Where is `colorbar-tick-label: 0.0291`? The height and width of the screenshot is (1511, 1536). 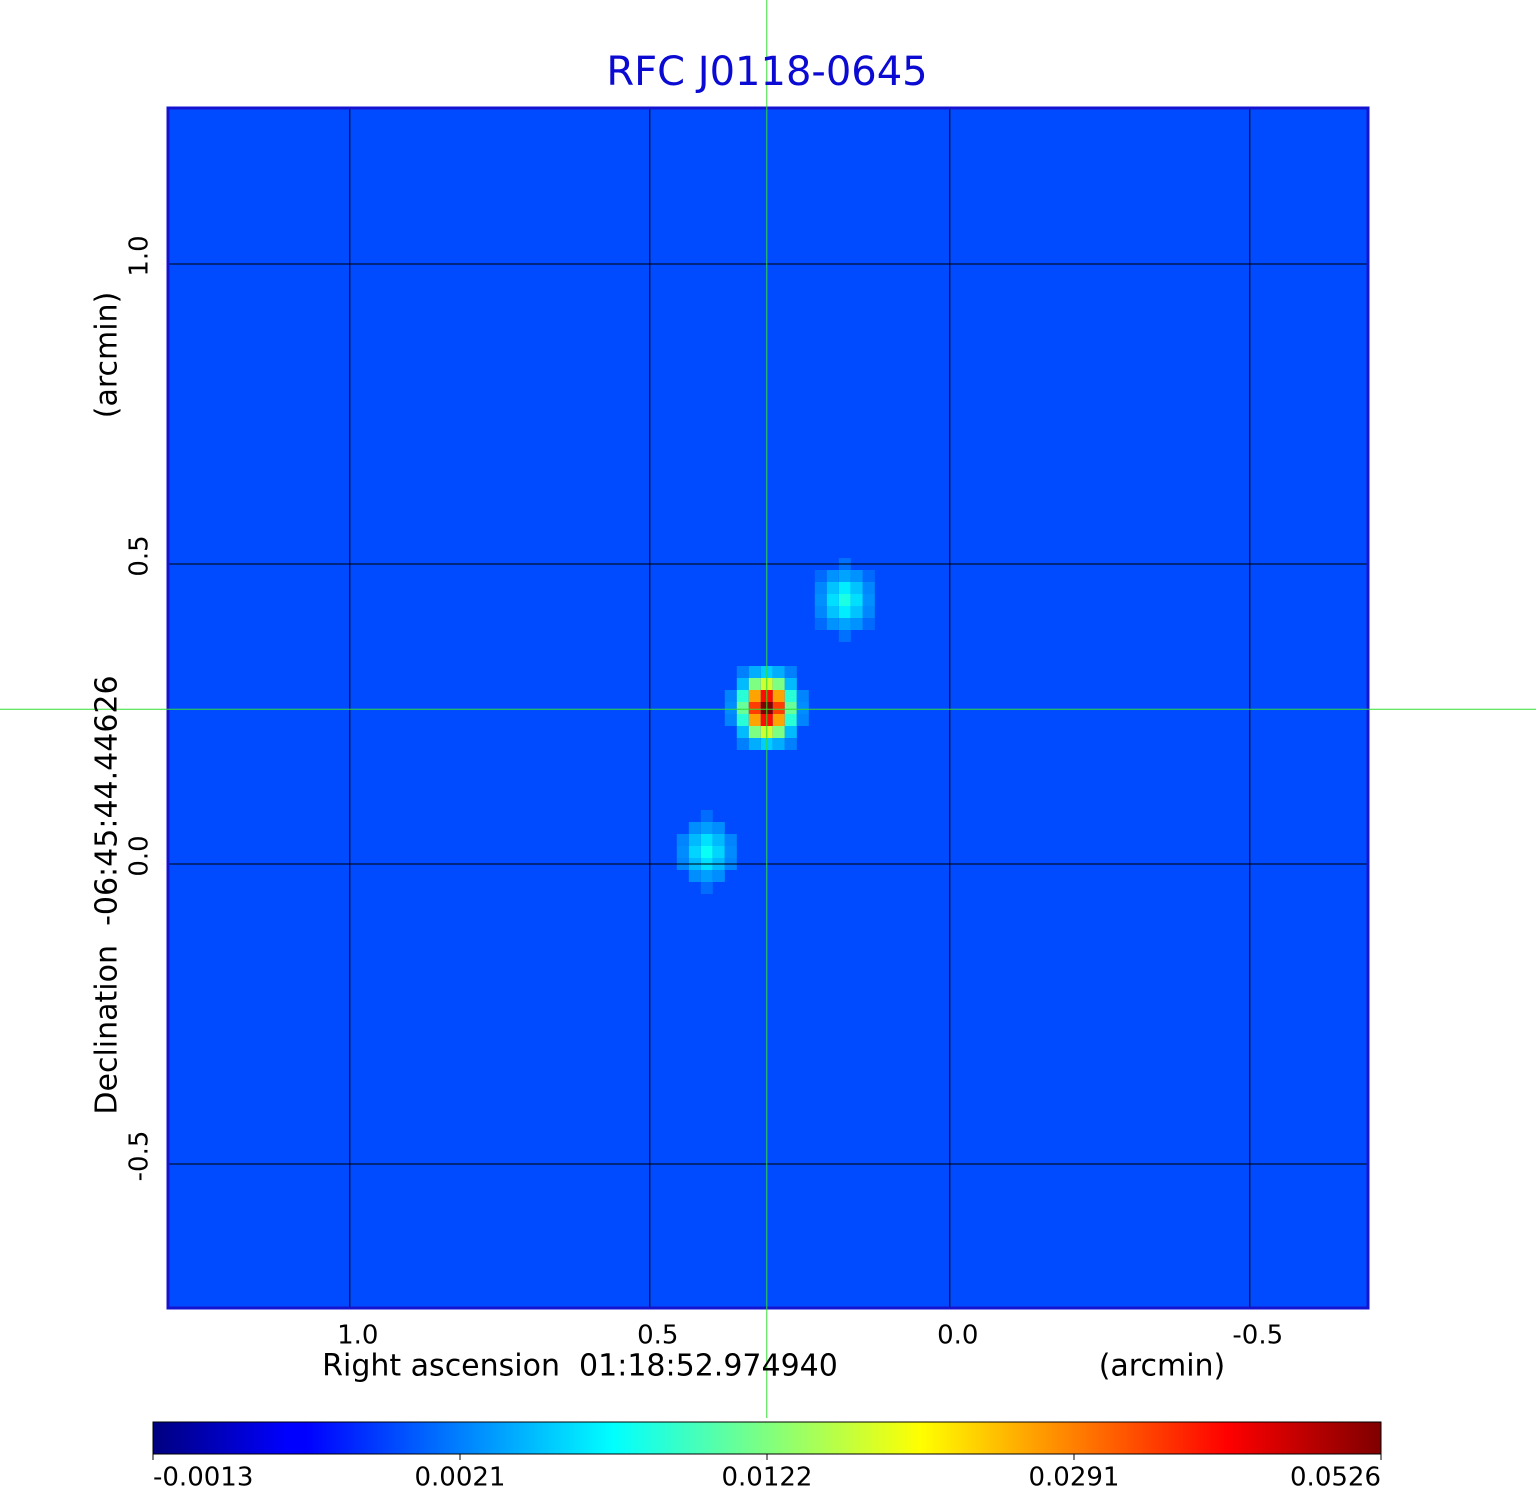 colorbar-tick-label: 0.0291 is located at coordinates (1074, 1478).